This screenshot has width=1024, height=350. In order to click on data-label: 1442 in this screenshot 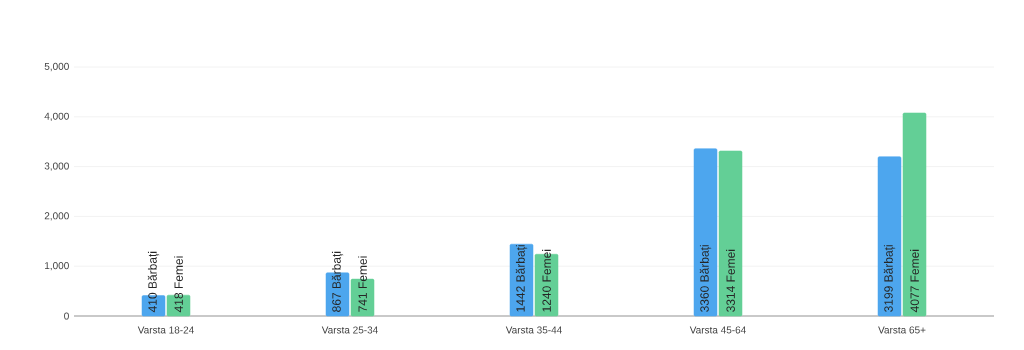, I will do `click(520, 299)`.